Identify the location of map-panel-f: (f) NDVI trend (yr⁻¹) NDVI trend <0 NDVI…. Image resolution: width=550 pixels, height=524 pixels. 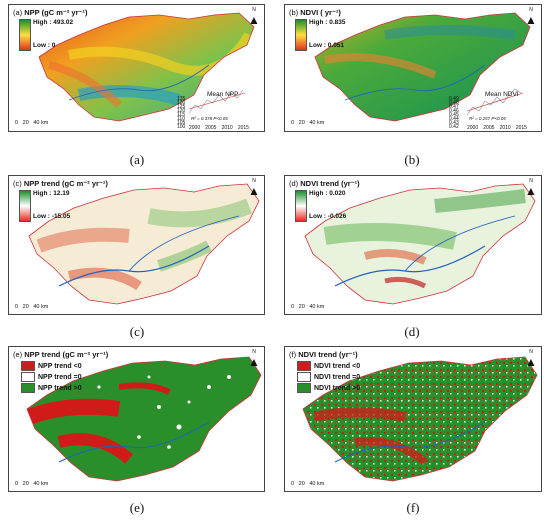
(413, 419).